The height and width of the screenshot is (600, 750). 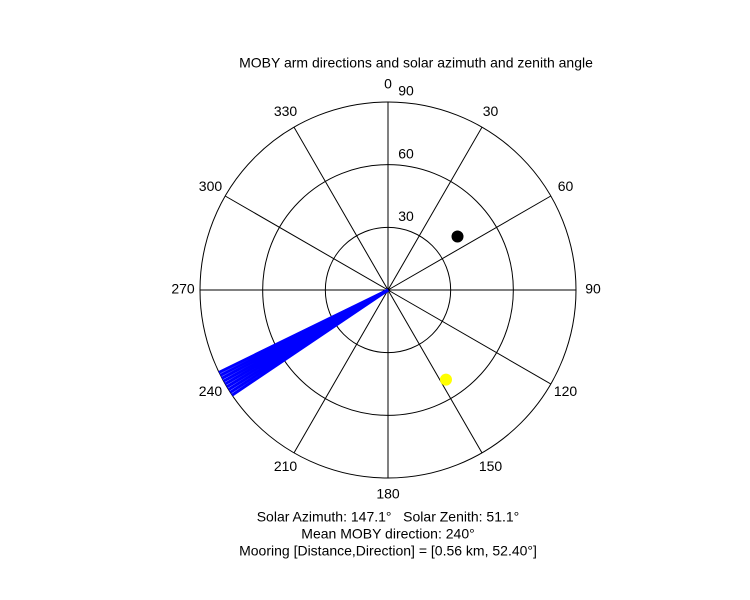 I want to click on radial-tick-label: 90, so click(x=406, y=91).